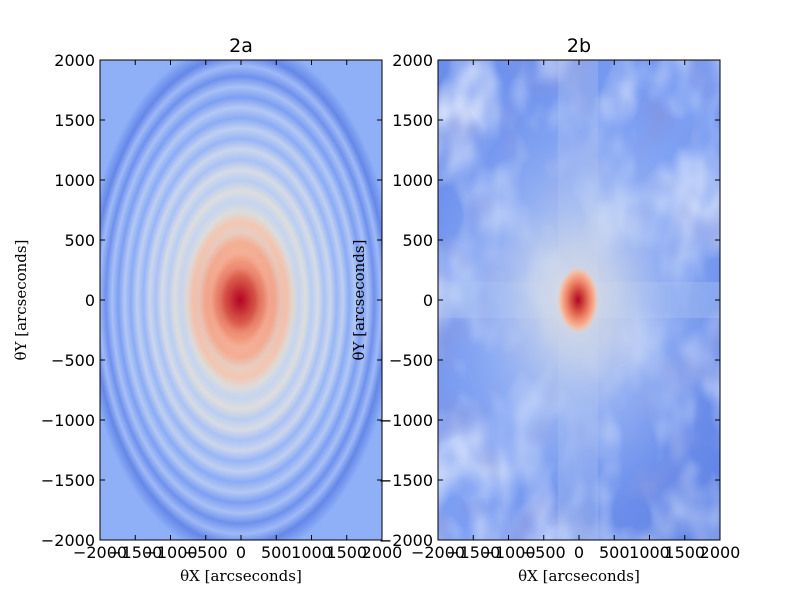  What do you see at coordinates (346, 552) in the screenshot?
I see `panel-2a-xtick-label: 1500` at bounding box center [346, 552].